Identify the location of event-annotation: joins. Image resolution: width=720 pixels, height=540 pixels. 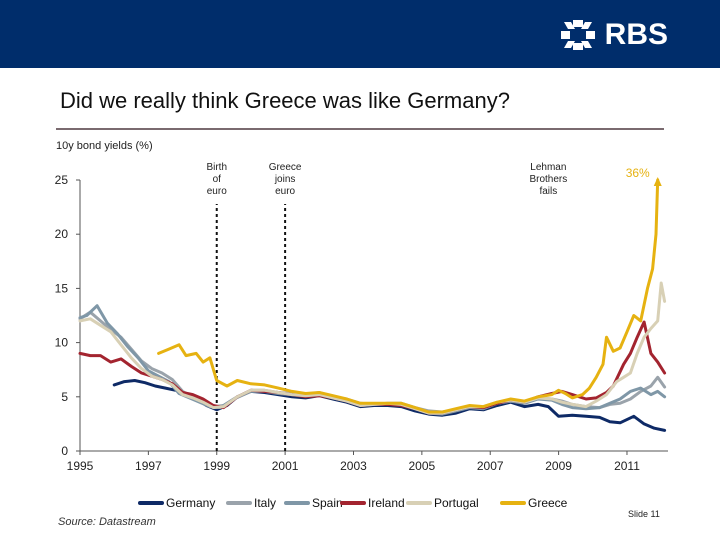
(285, 179).